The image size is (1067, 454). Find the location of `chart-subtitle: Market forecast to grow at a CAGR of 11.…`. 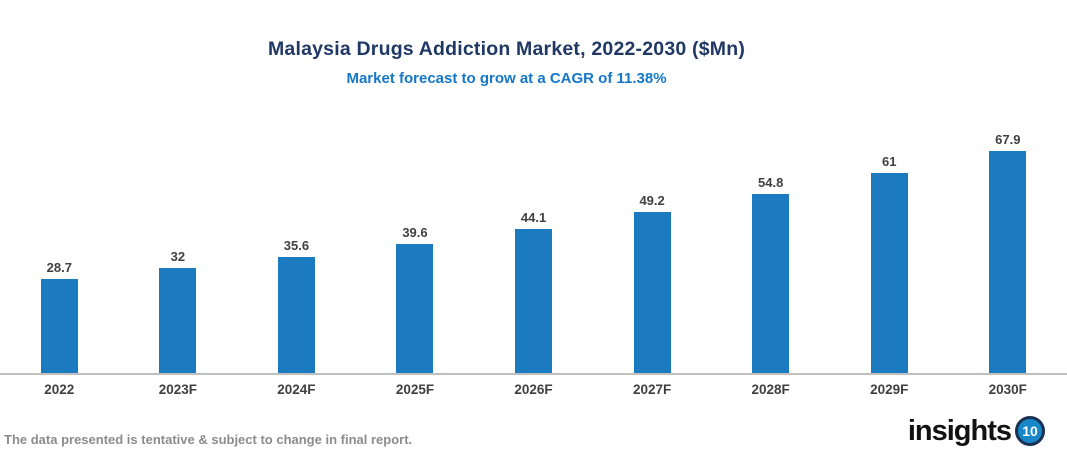

chart-subtitle: Market forecast to grow at a CAGR of 11.… is located at coordinates (506, 78).